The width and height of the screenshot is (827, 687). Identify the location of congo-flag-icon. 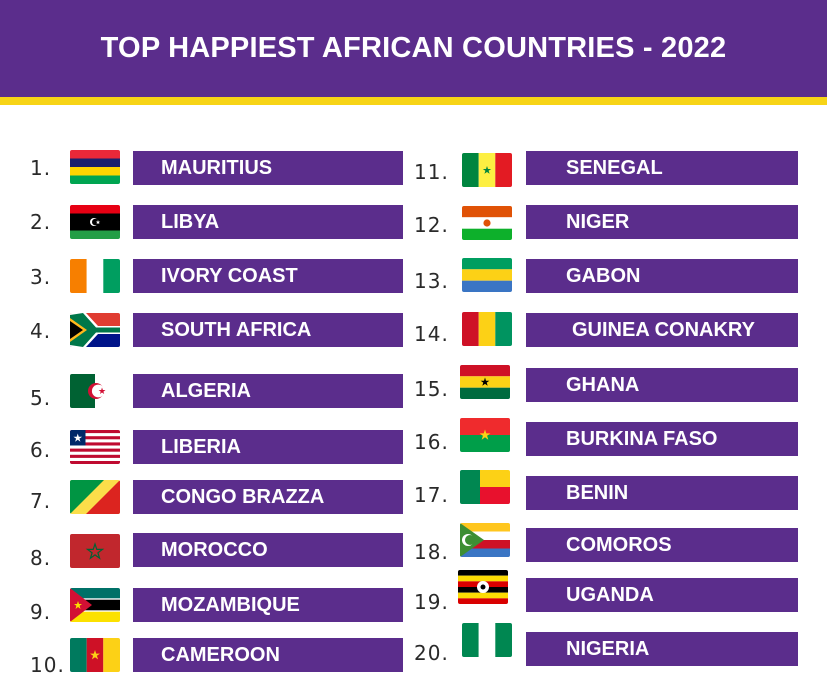
(95, 497).